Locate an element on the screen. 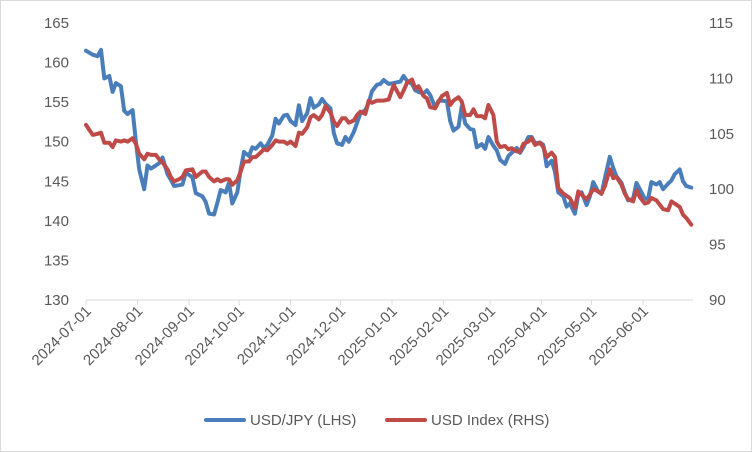  left-tick-label: 135 is located at coordinates (56, 260).